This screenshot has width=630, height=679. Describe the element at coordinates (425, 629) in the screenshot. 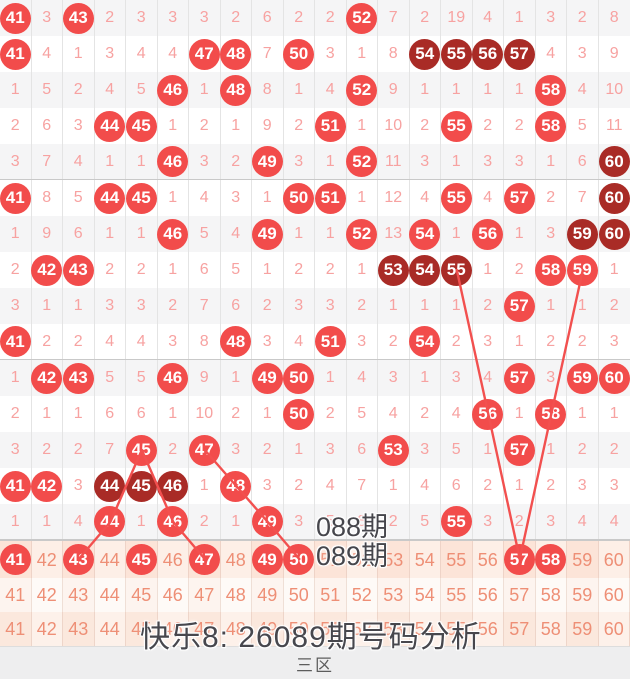

I see `scale-number-54: 54` at that location.